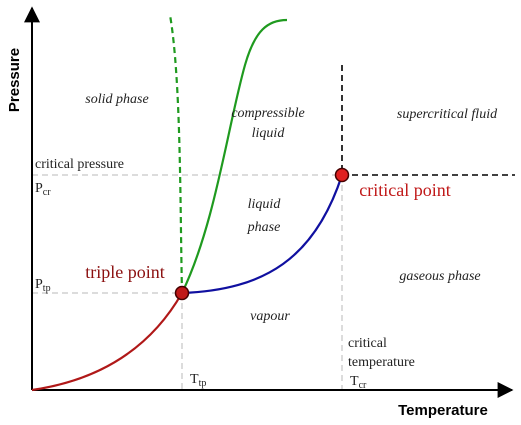 This screenshot has height=425, width=521. Describe the element at coordinates (79, 164) in the screenshot. I see `level-label: critical pressure` at that location.